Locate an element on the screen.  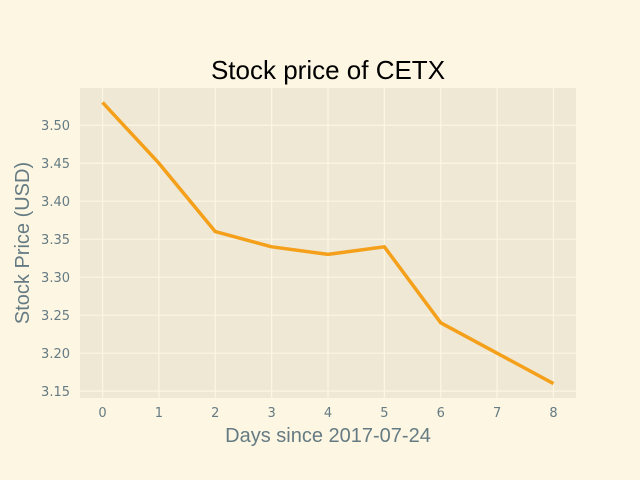
x-tick-label: 2 is located at coordinates (215, 413).